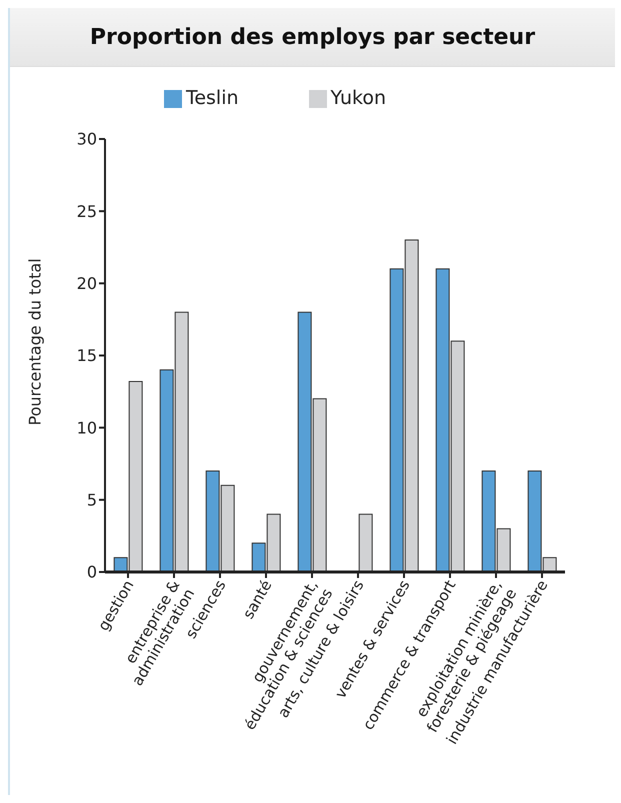 Image resolution: width=621 pixels, height=803 pixels. I want to click on y-tick-label: 5, so click(91, 500).